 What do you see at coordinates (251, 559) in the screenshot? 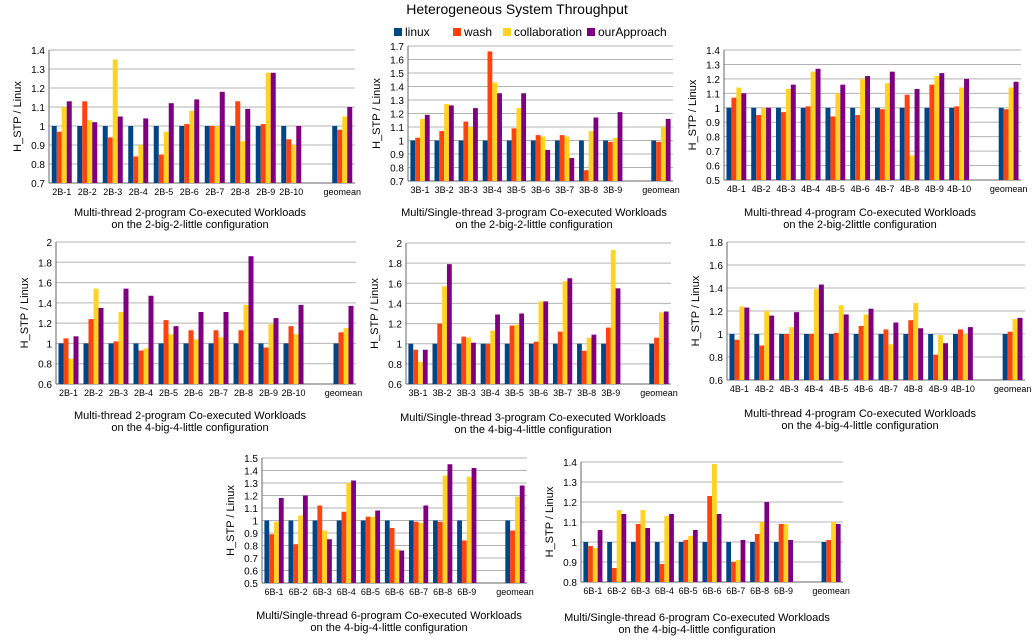
I see `y-tick-label: 0.7` at bounding box center [251, 559].